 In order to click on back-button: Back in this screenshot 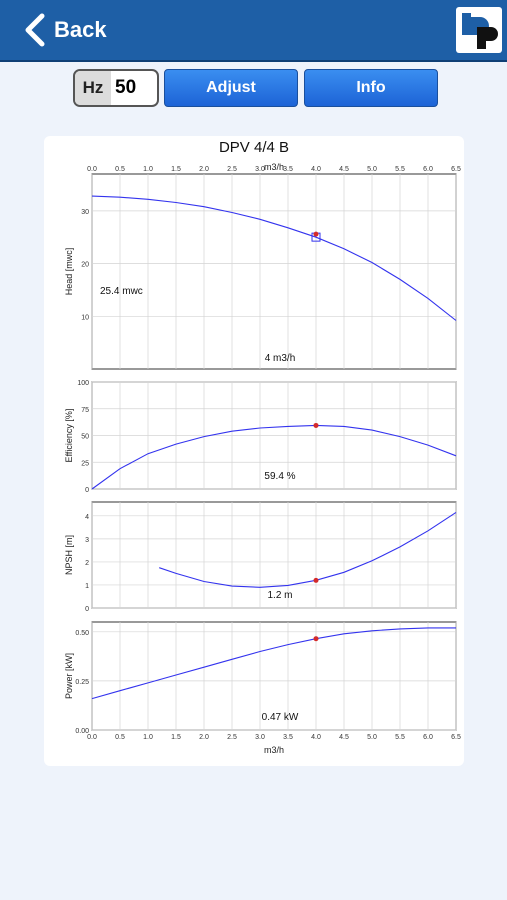, I will do `click(63, 30)`.